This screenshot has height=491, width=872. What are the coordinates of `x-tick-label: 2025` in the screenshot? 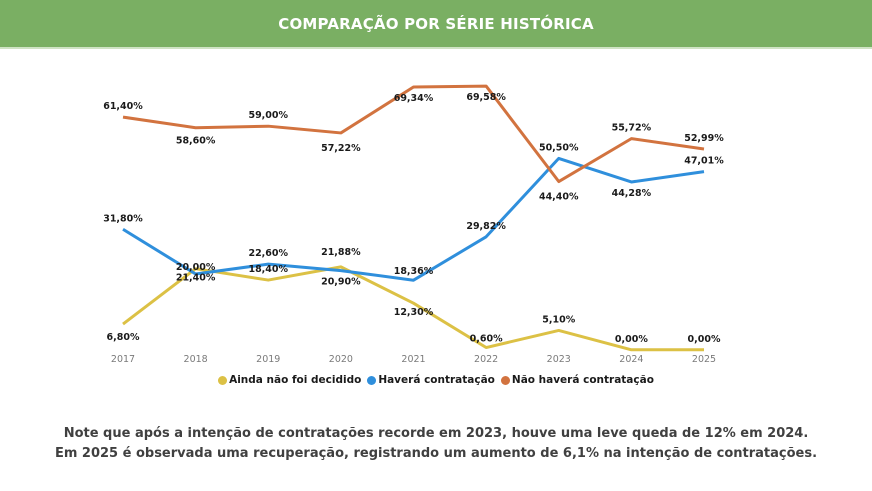 It's located at (704, 359).